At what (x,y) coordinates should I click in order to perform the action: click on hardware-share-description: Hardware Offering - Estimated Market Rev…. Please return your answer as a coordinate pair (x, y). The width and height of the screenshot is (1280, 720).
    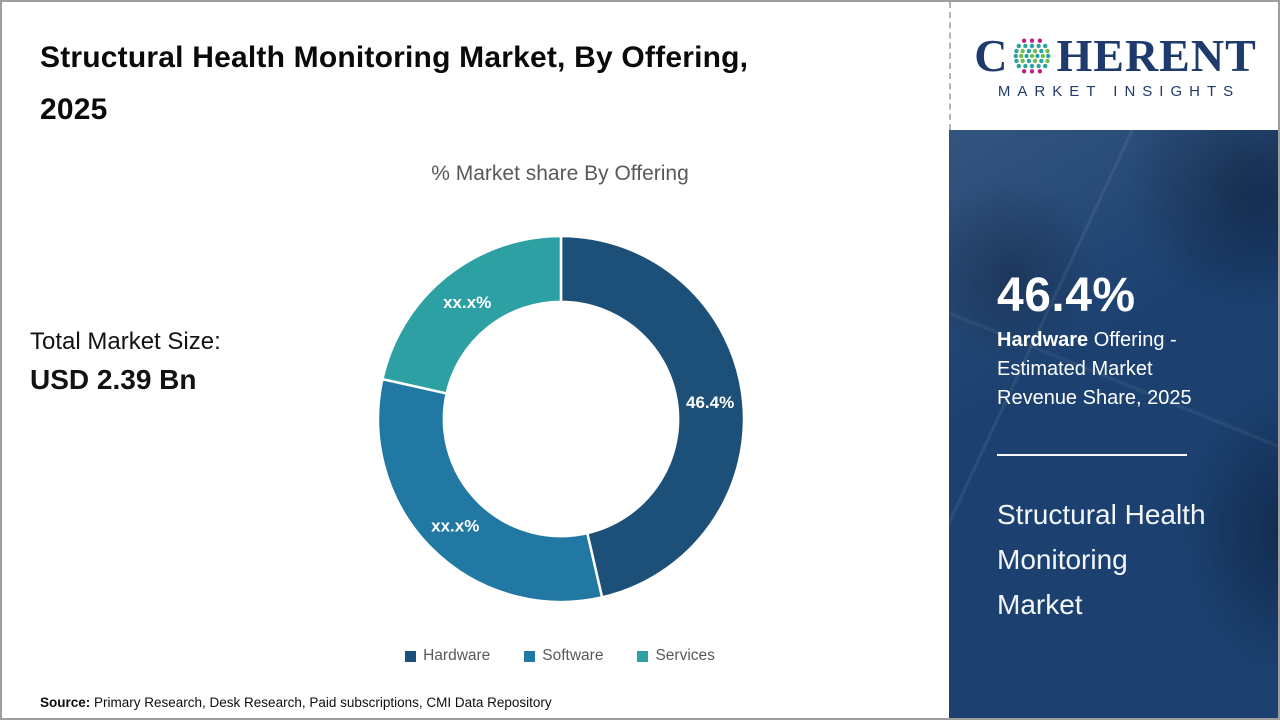
    Looking at the image, I should click on (1113, 369).